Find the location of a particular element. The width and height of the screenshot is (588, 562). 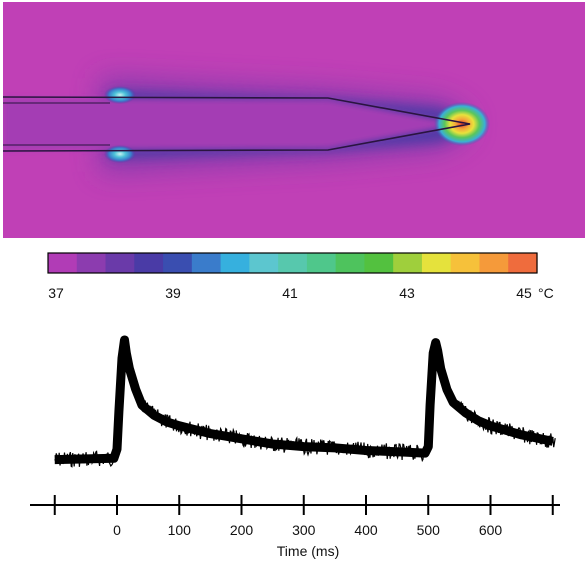

x-axis-label: Time (ms) is located at coordinates (308, 551).